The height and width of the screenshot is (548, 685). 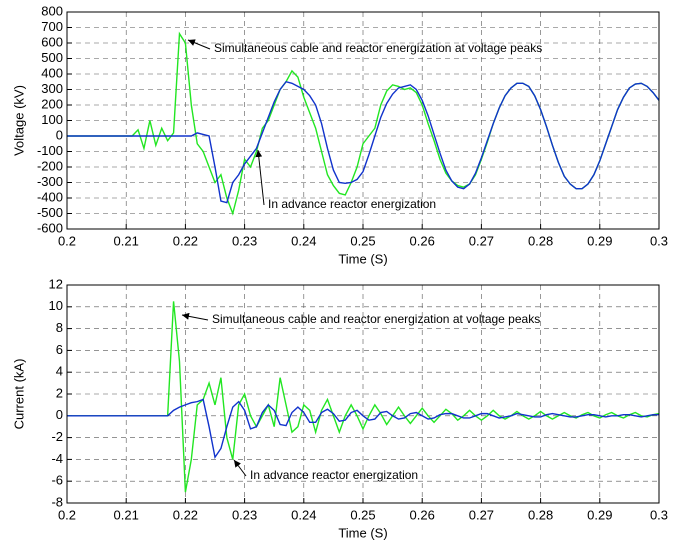 I want to click on y-tick-label: 800, so click(x=52, y=10).